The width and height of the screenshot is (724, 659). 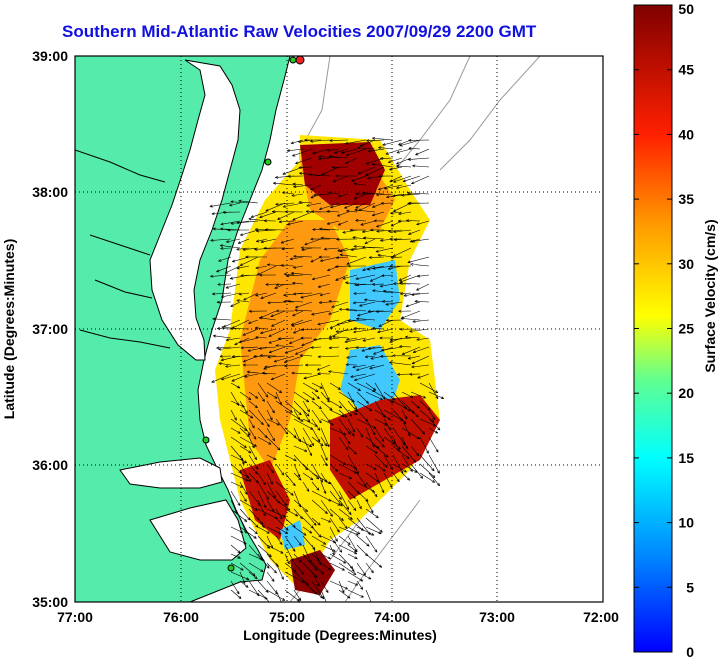 What do you see at coordinates (686, 264) in the screenshot?
I see `colorbar-tick-label: 30` at bounding box center [686, 264].